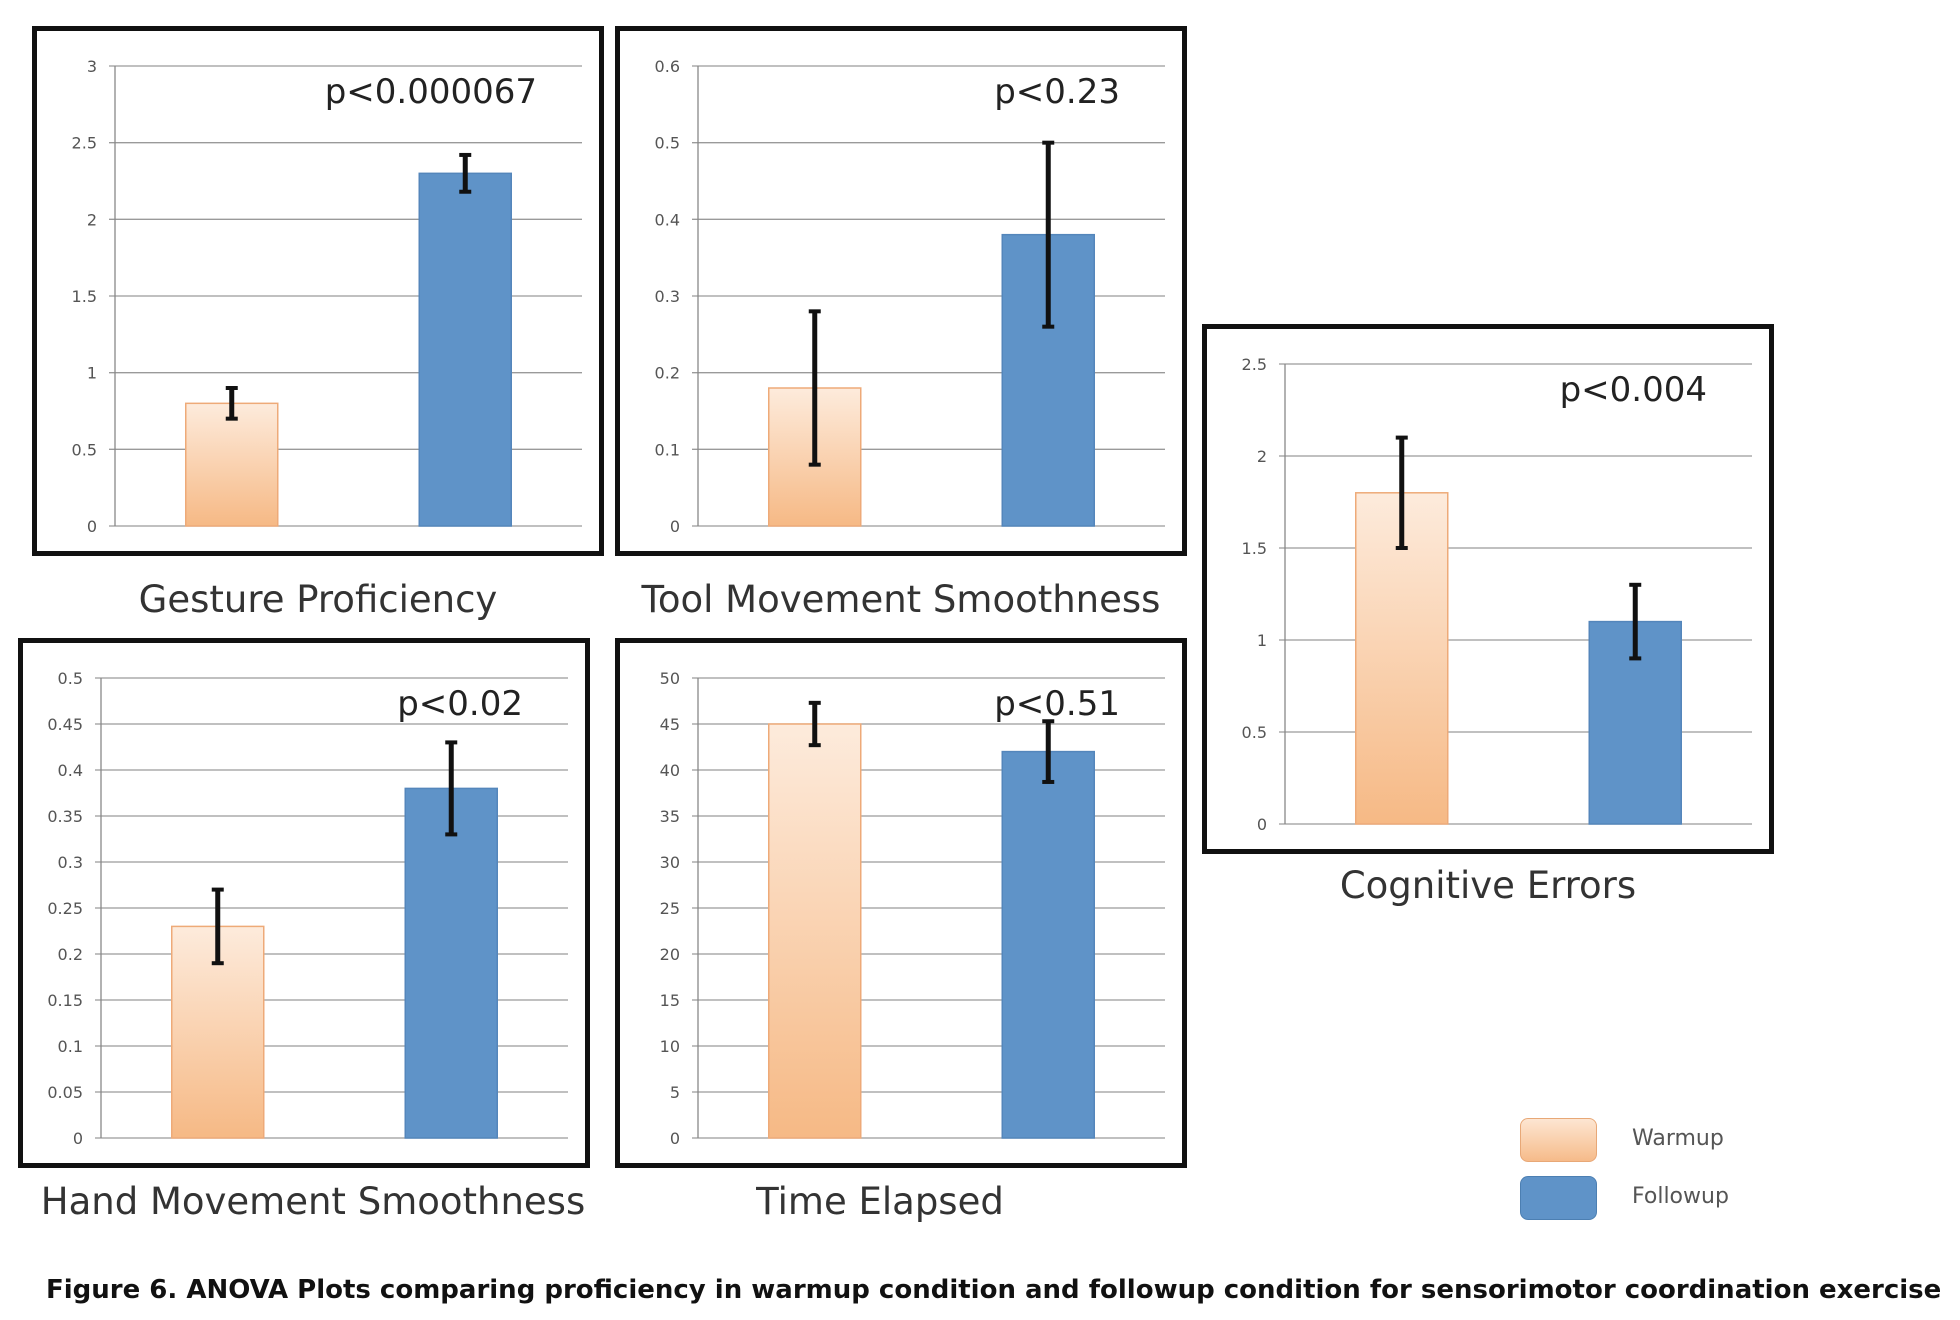  I want to click on y-tick-label-tool-movement-smoothness: 0.1, so click(667, 449).